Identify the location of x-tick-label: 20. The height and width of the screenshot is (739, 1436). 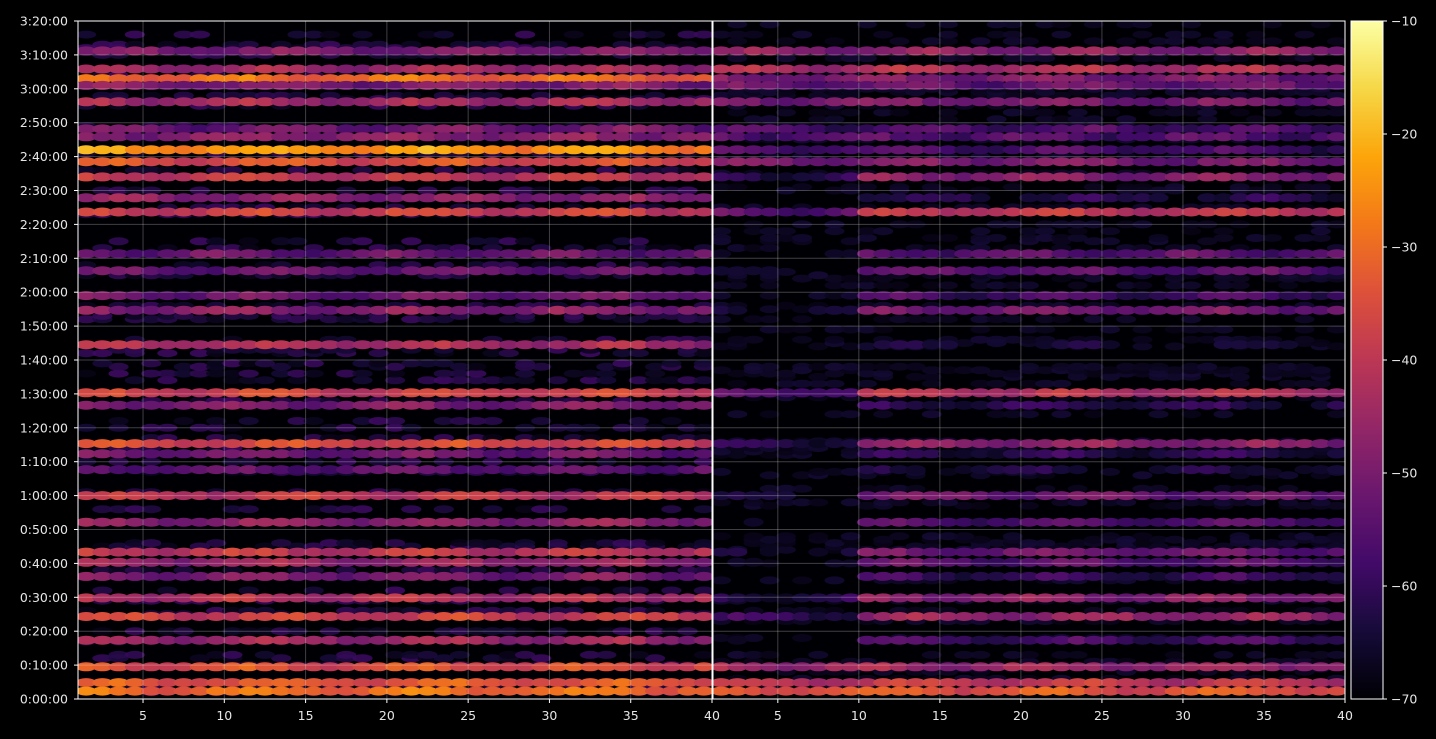
(387, 715).